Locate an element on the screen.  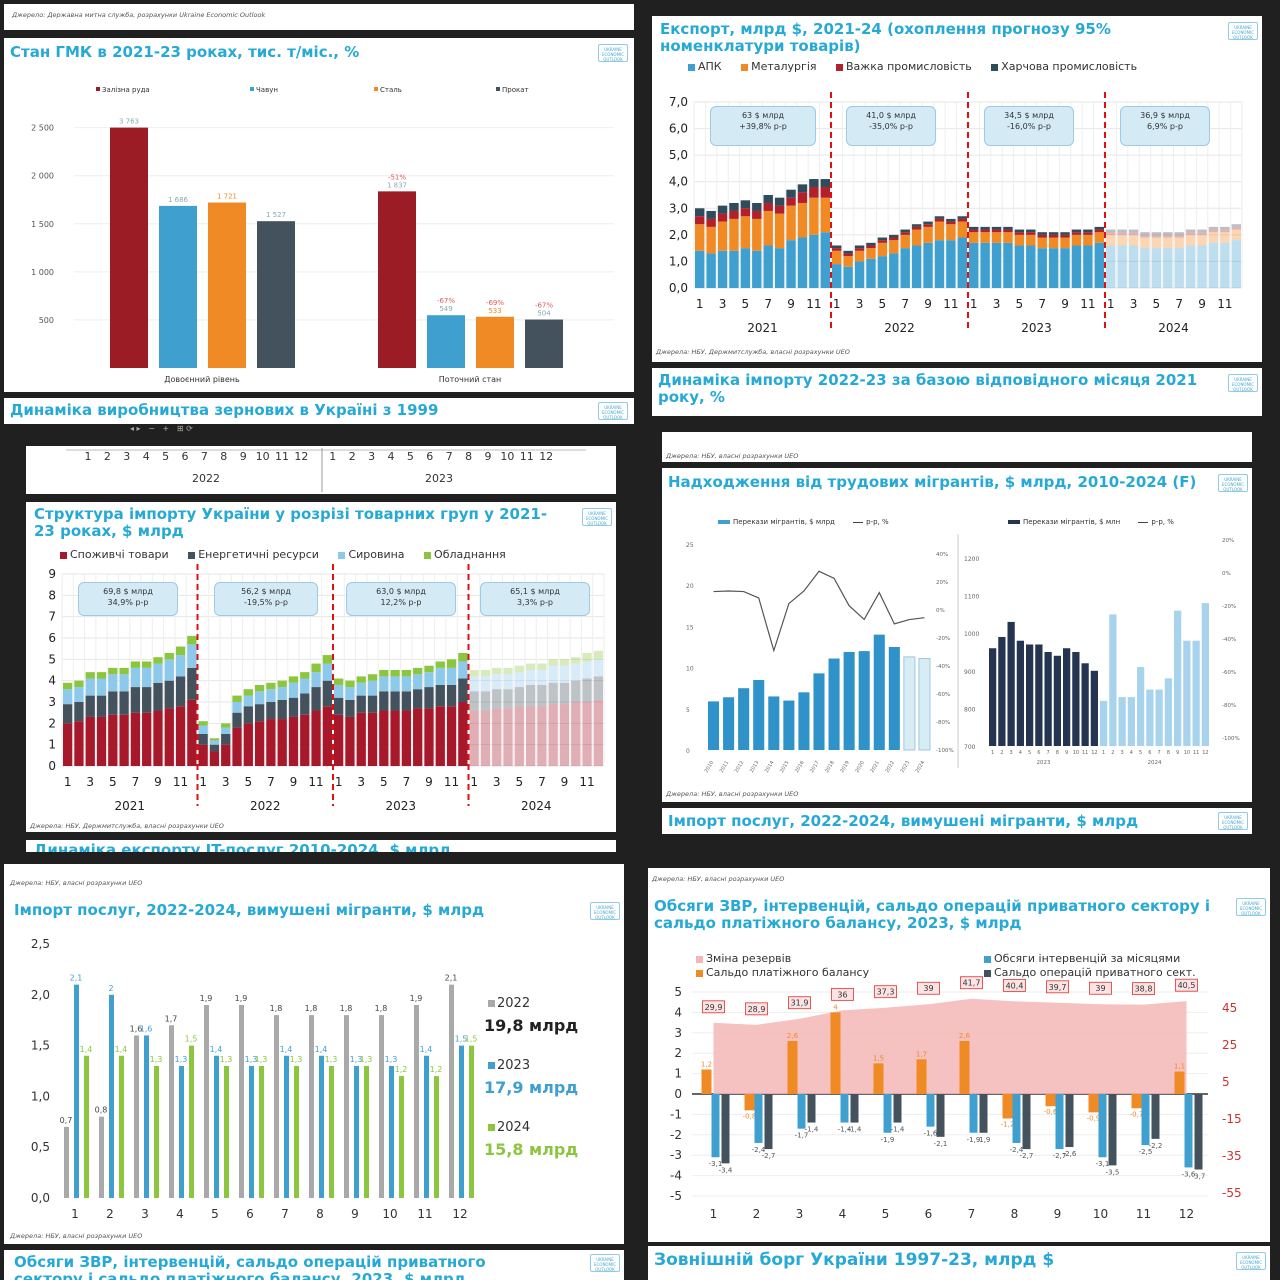
viewer-toolbar: ◂ ▸ − + ⊞ ⟳ is located at coordinates (161, 428).